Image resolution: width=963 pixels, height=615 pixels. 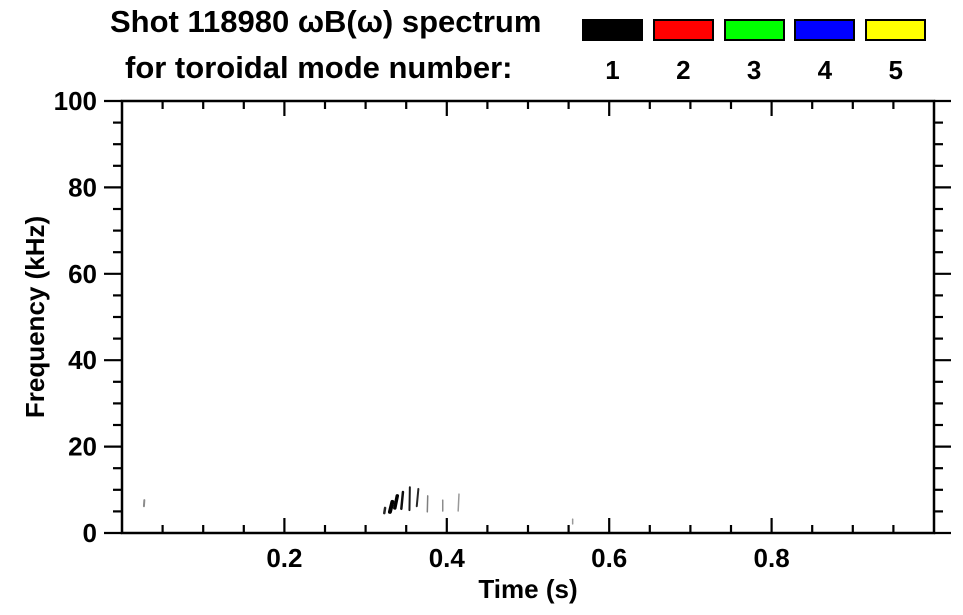 What do you see at coordinates (612, 70) in the screenshot?
I see `legend-number-1: 1` at bounding box center [612, 70].